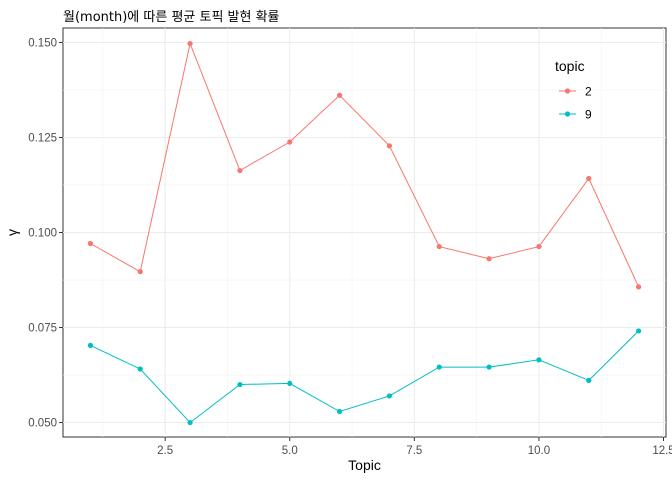 This screenshot has width=672, height=480. What do you see at coordinates (662, 451) in the screenshot?
I see `x-tick-label: 12.5` at bounding box center [662, 451].